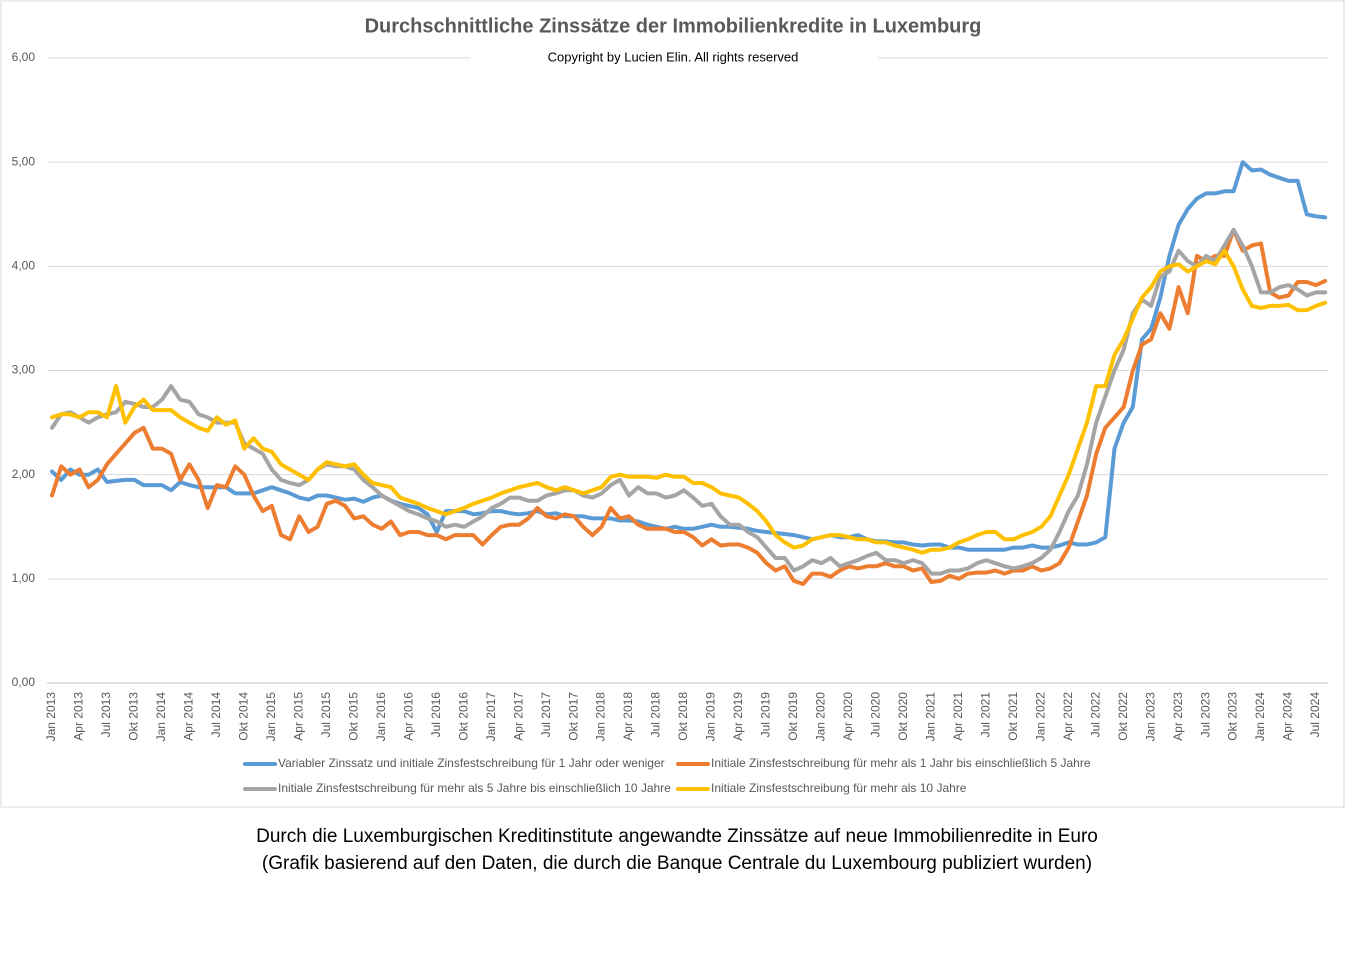  Describe the element at coordinates (1123, 716) in the screenshot. I see `x-tick-label: Okt 2022` at that location.